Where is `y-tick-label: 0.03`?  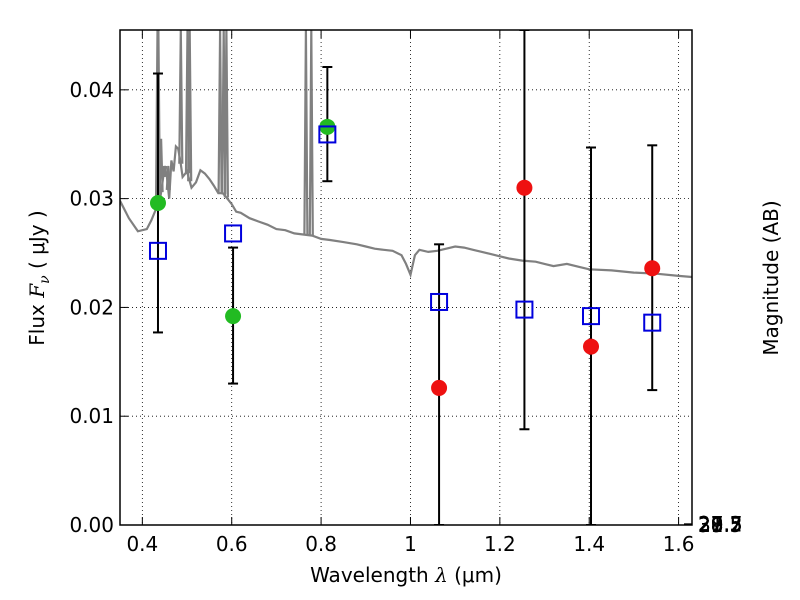 y-tick-label: 0.03 is located at coordinates (91, 199).